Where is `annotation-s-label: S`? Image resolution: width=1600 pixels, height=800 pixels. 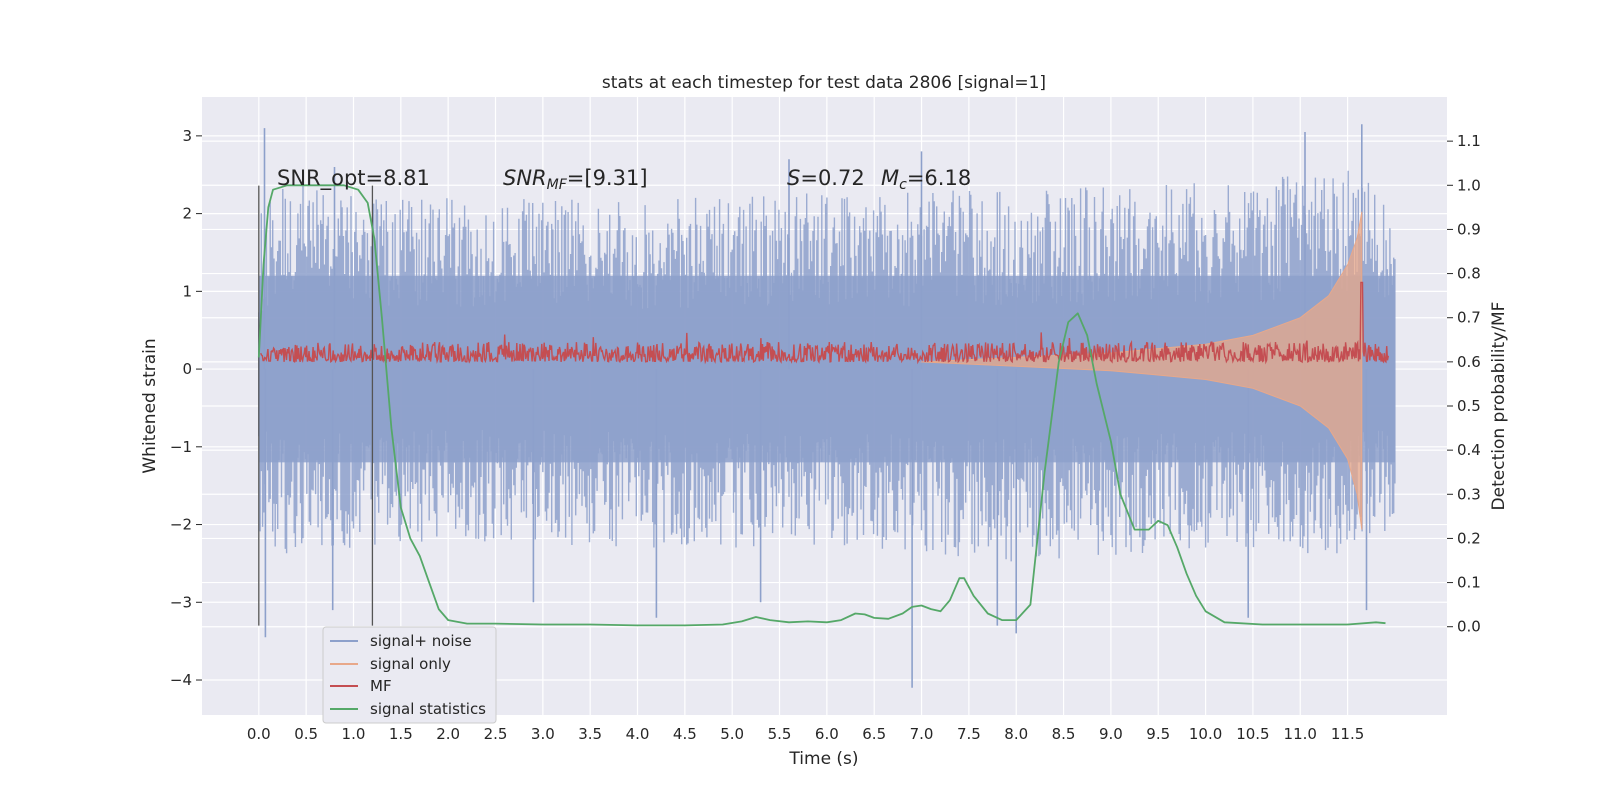 annotation-s-label: S is located at coordinates (793, 178).